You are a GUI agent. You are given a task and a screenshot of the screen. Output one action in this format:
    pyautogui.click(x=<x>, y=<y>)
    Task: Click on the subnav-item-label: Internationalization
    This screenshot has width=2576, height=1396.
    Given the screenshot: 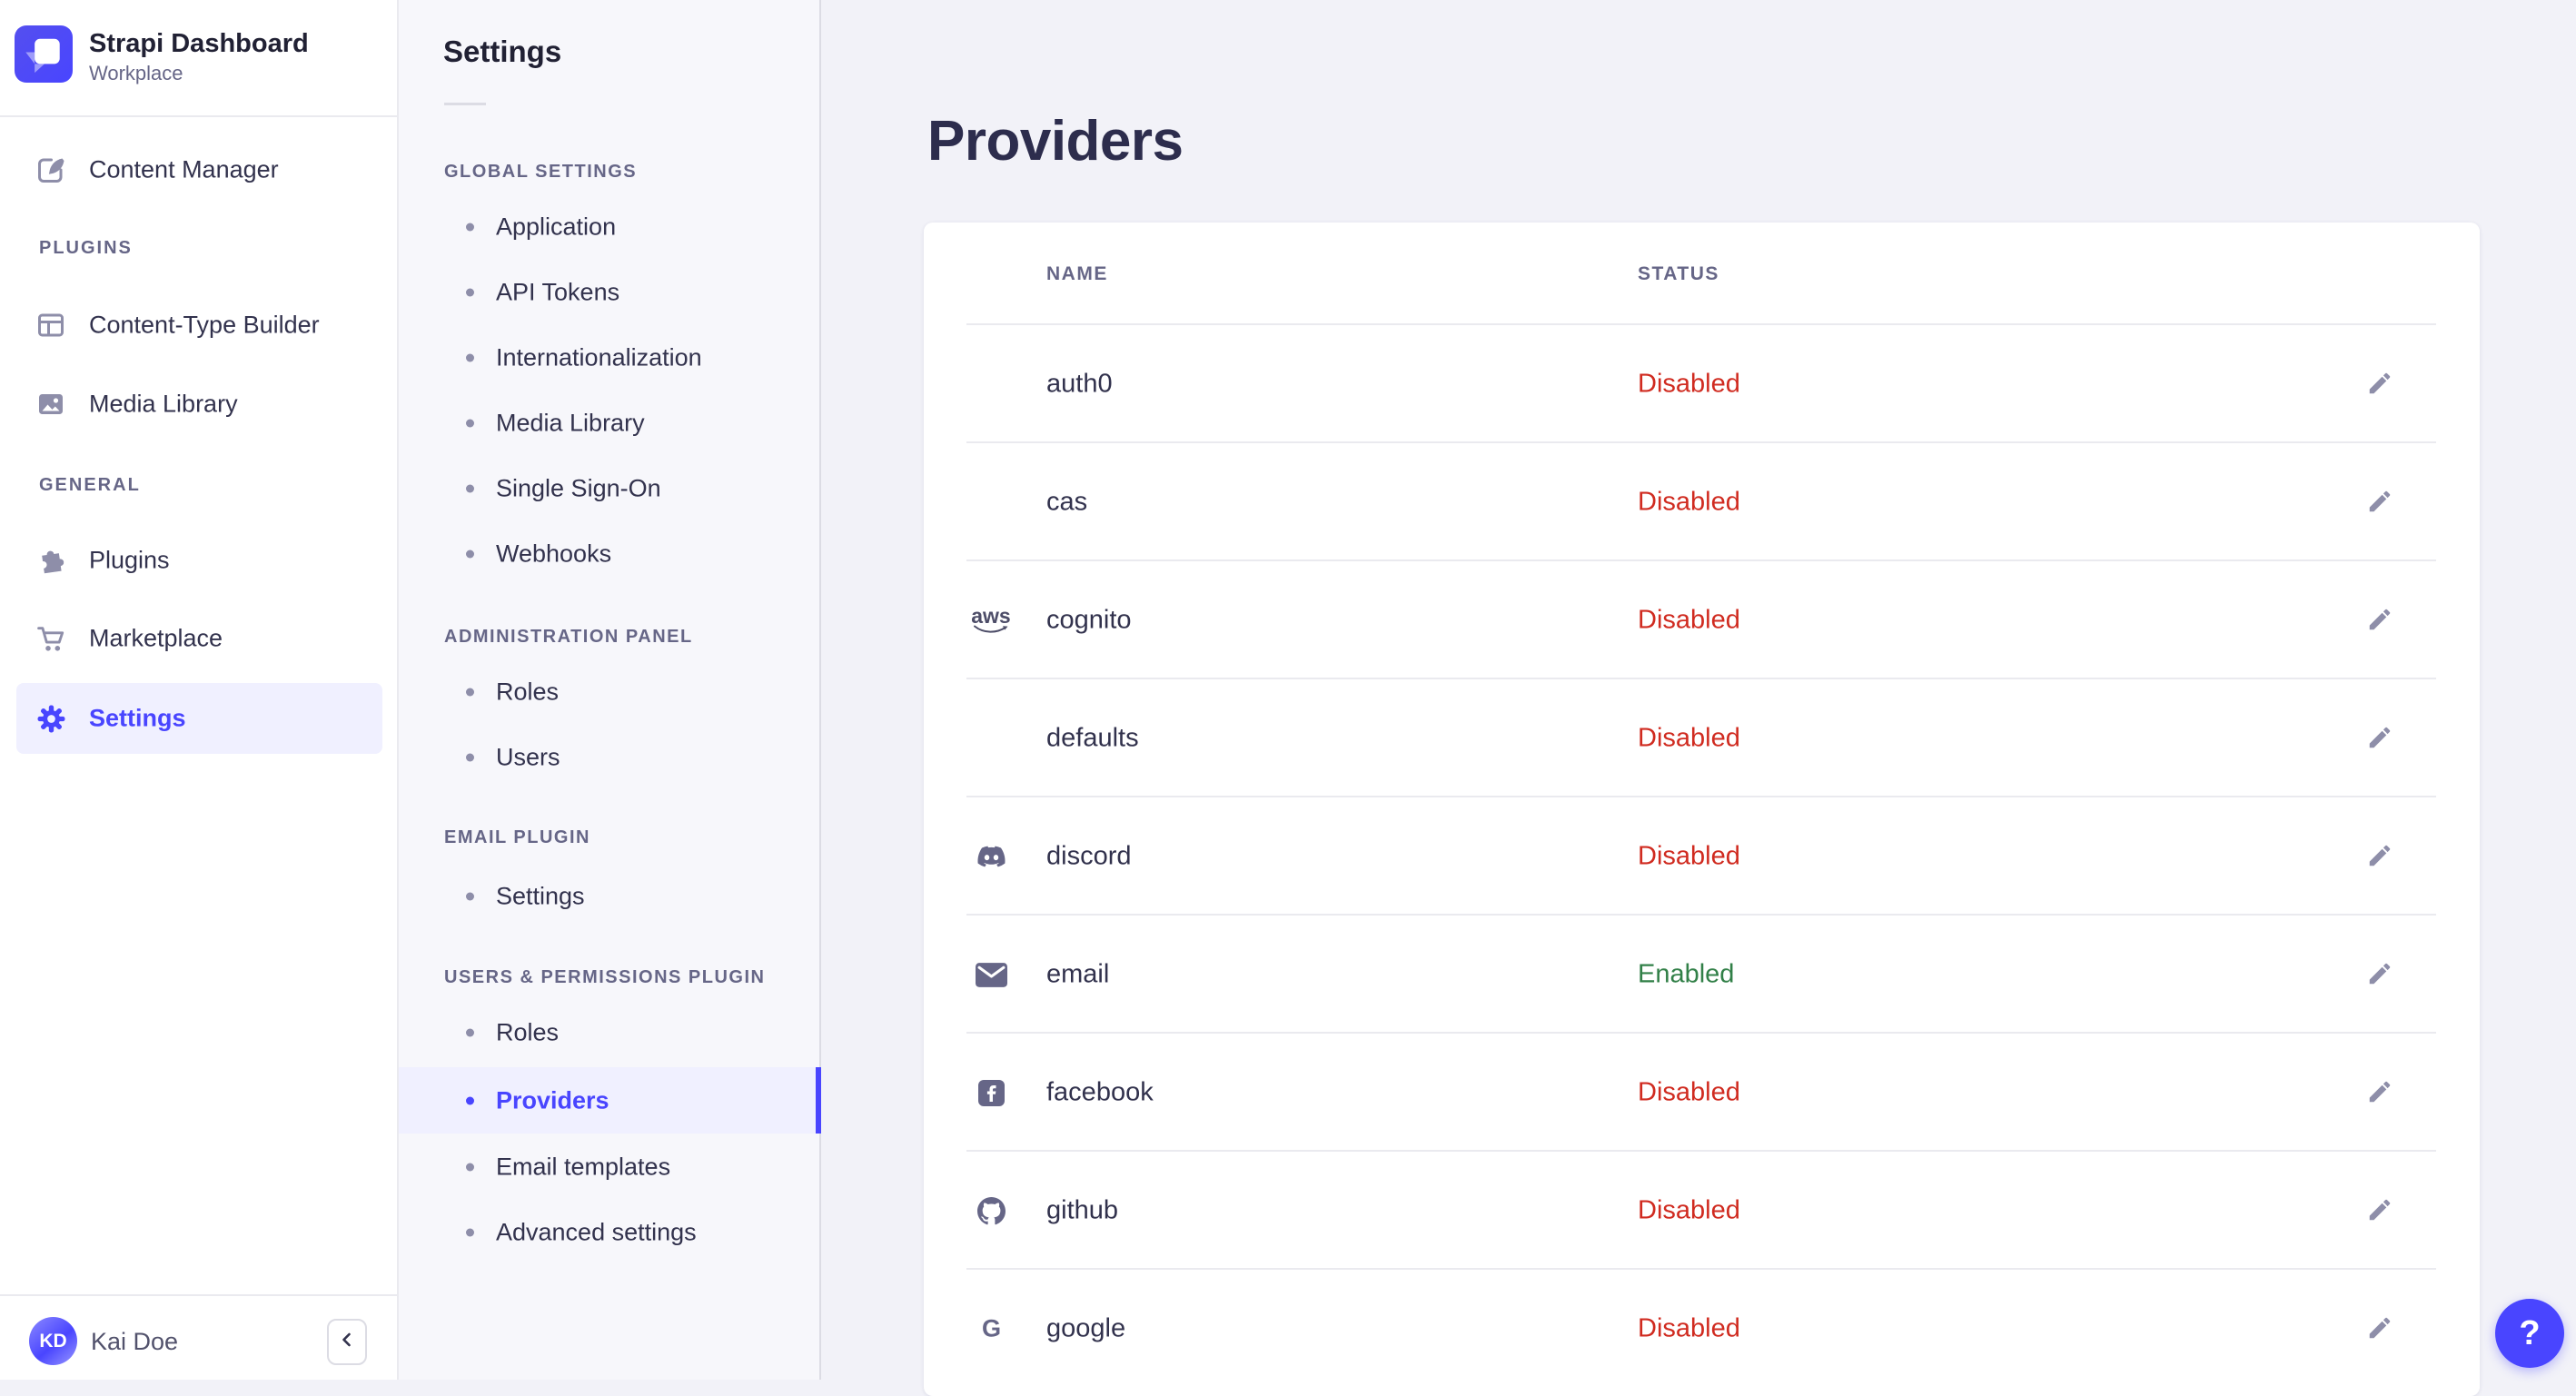 What is the action you would take?
    pyautogui.click(x=599, y=357)
    